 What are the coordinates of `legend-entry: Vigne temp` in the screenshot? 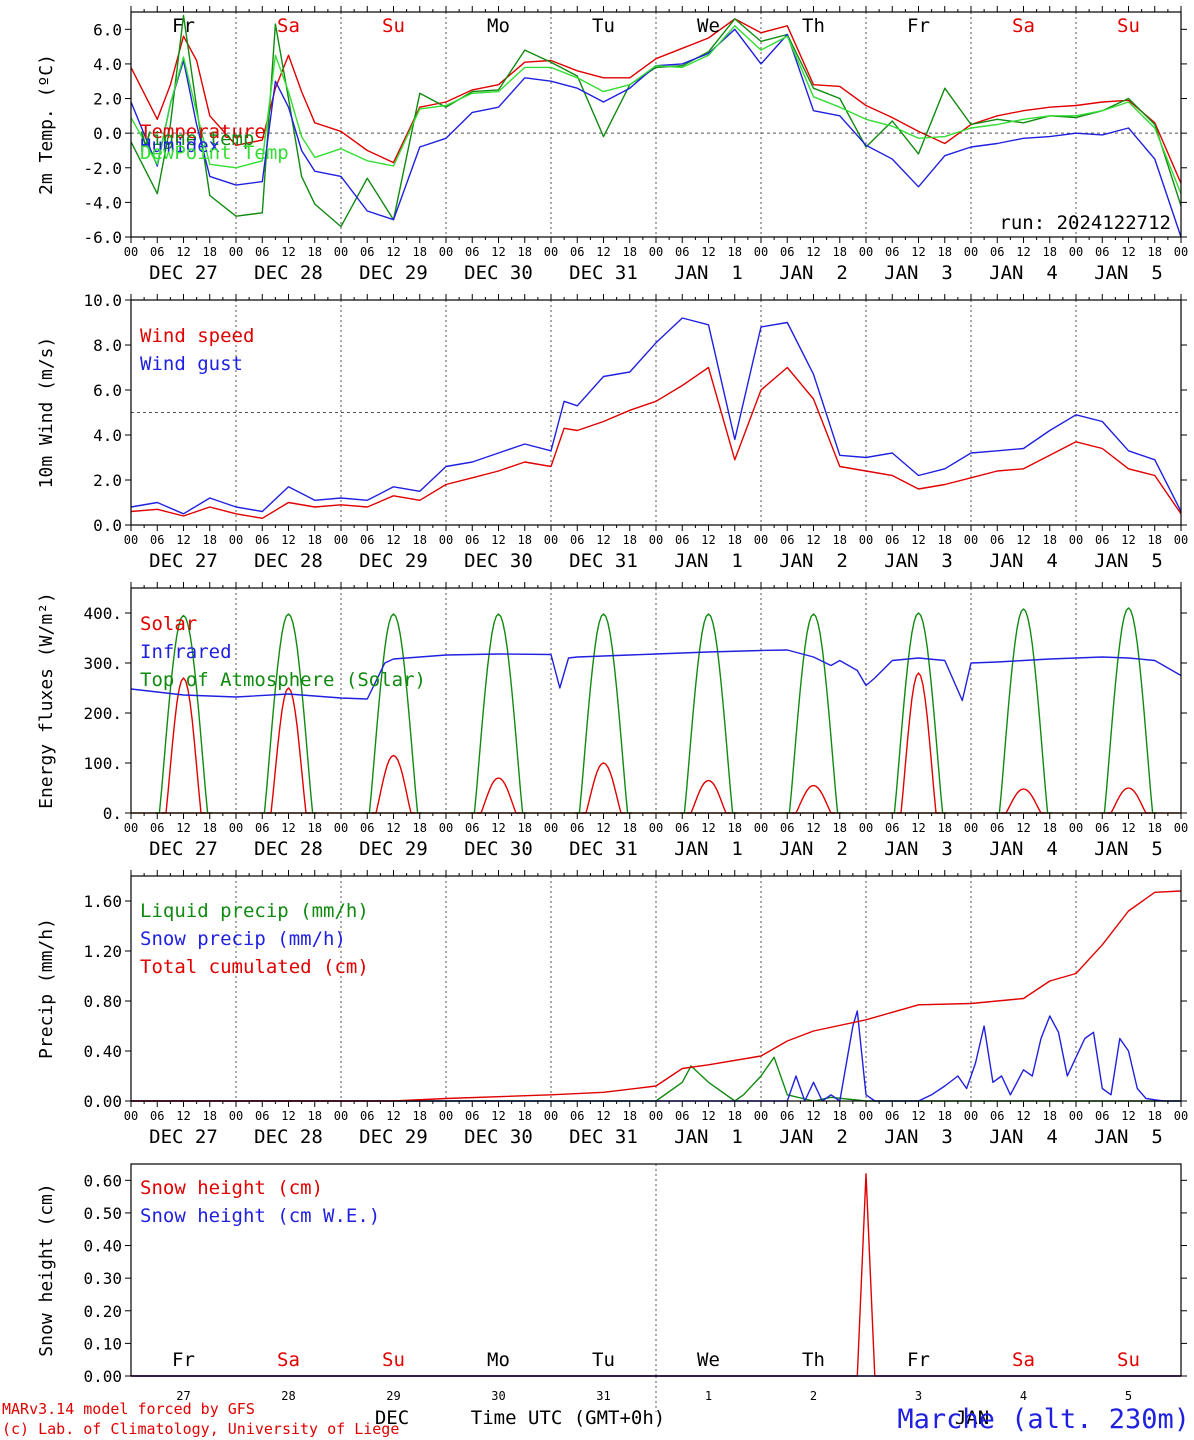 It's located at (197, 139).